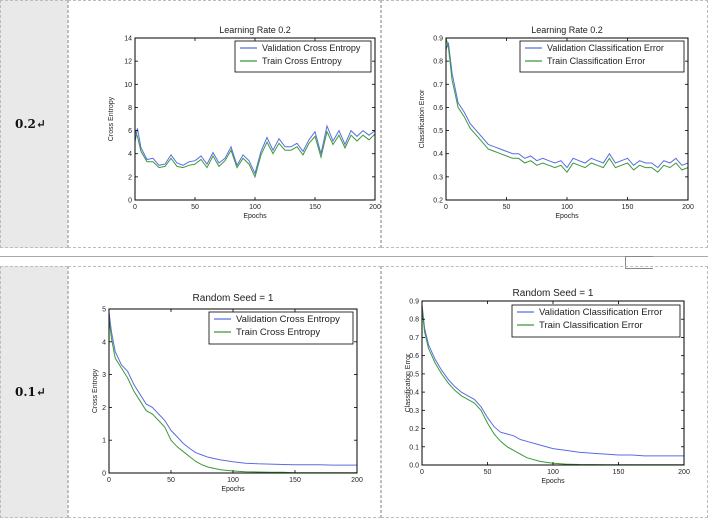  Describe the element at coordinates (255, 30) in the screenshot. I see `chart-title: Learning Rate 0.2` at that location.